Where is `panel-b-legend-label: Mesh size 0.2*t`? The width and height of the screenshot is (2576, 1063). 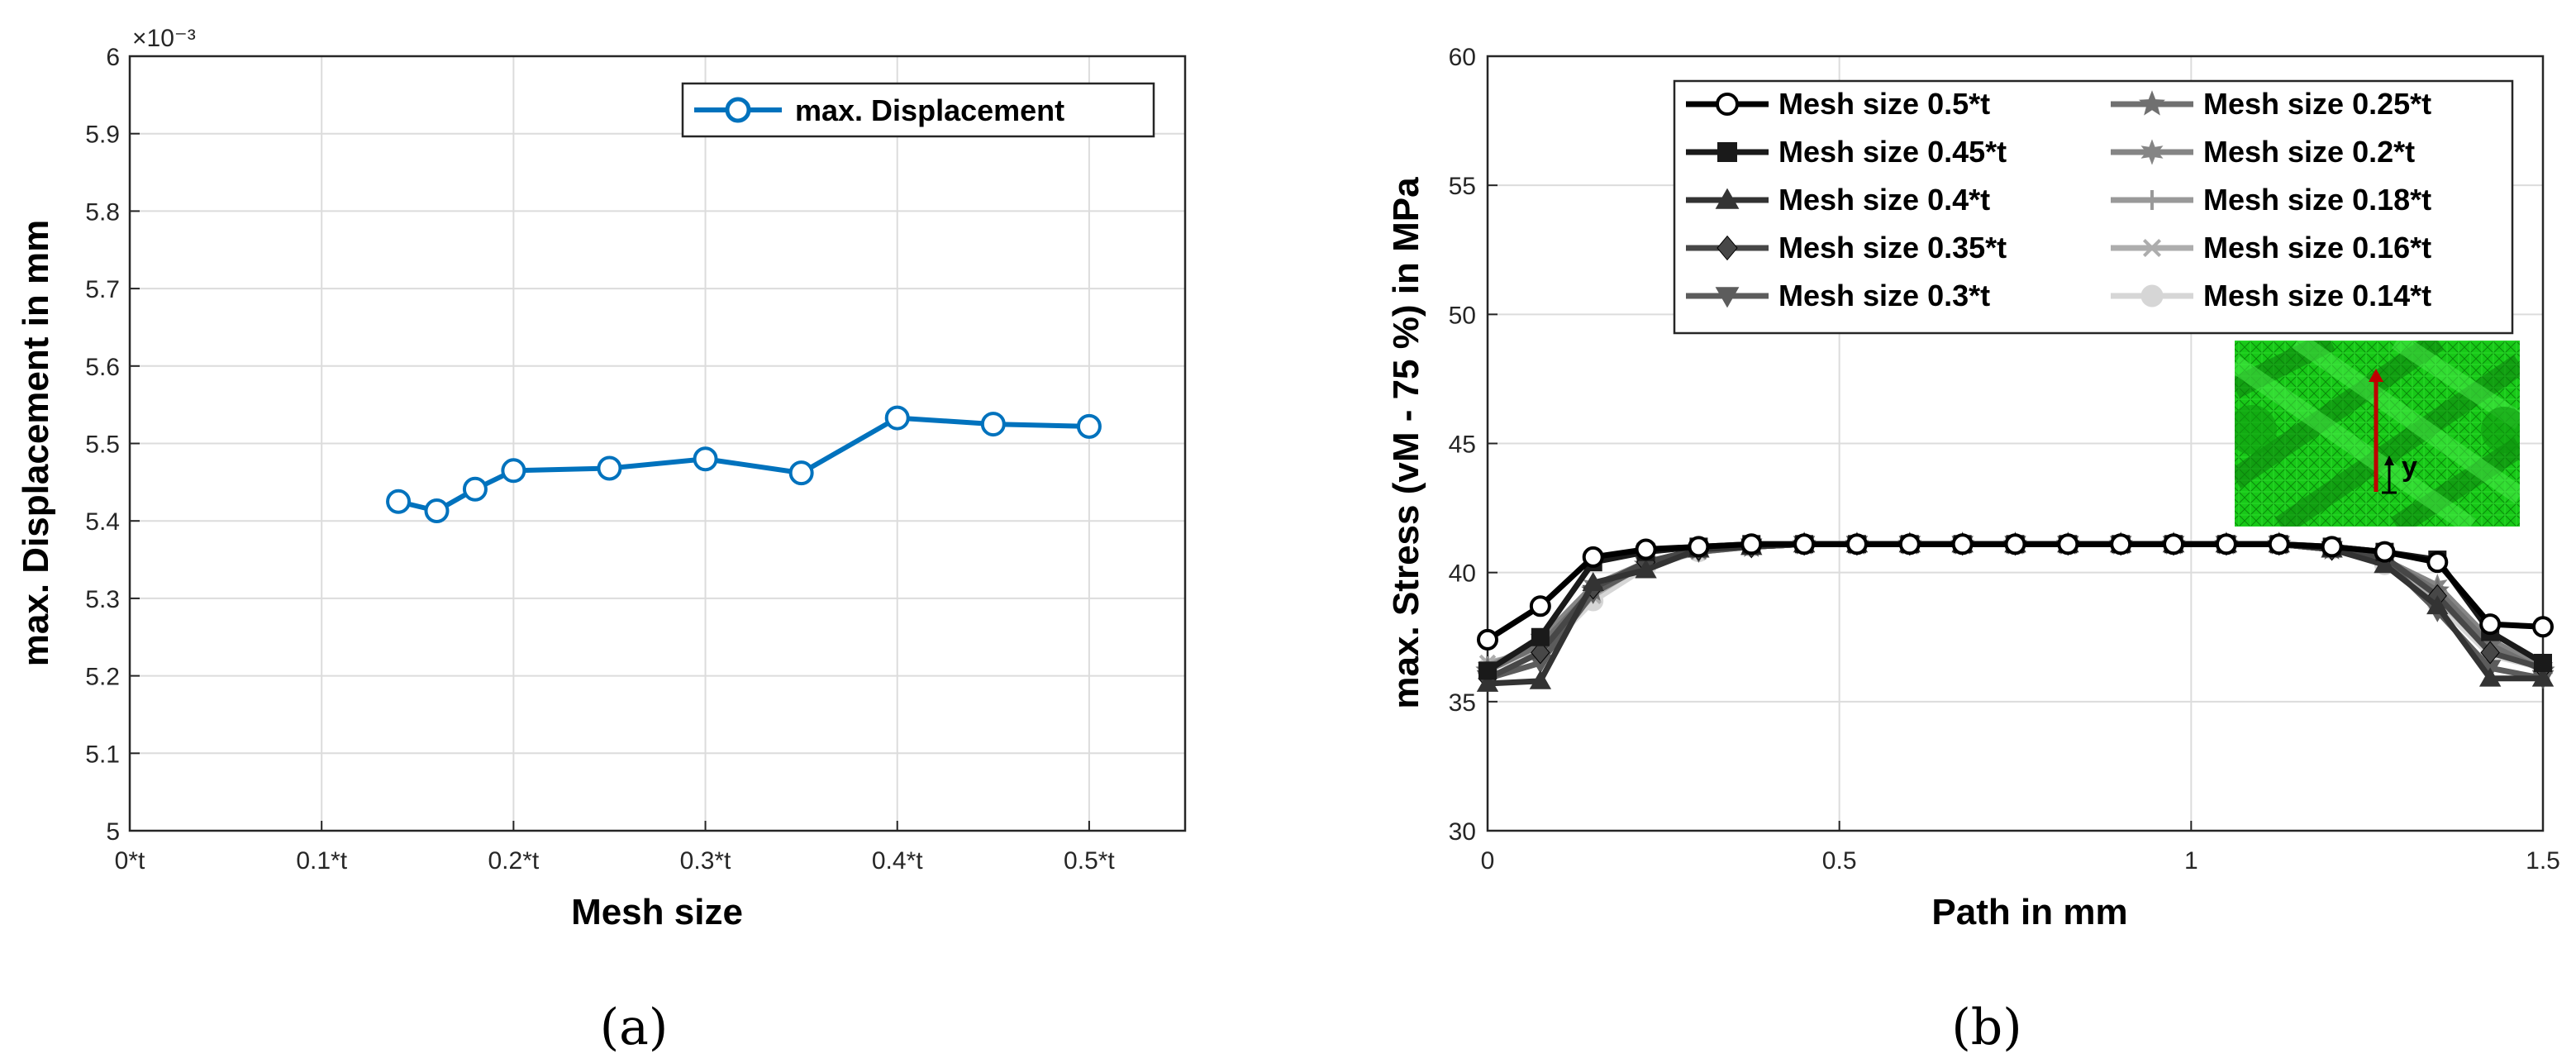
panel-b-legend-label: Mesh size 0.2*t is located at coordinates (2309, 152).